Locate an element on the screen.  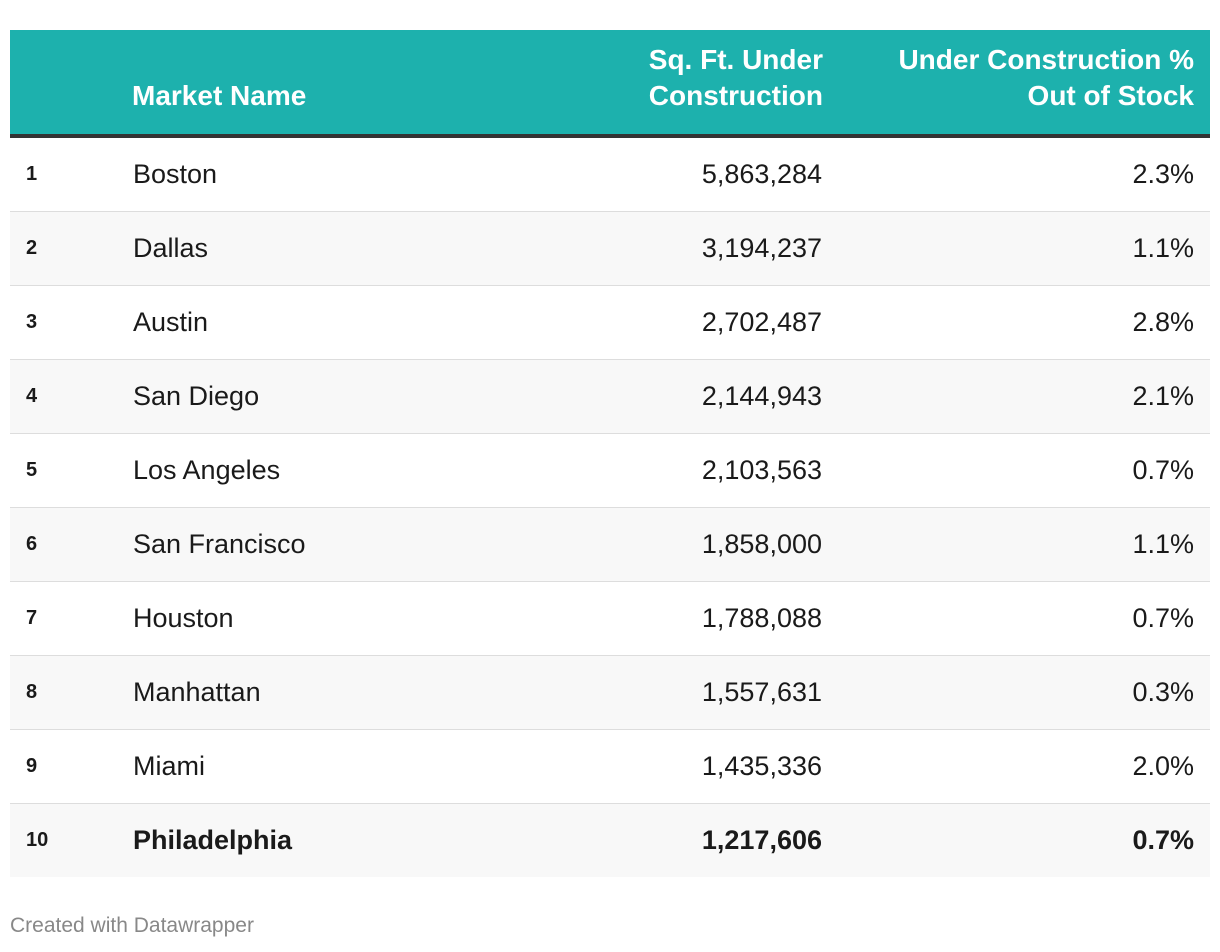
sqft-cell: 1,788,088 is located at coordinates (677, 618).